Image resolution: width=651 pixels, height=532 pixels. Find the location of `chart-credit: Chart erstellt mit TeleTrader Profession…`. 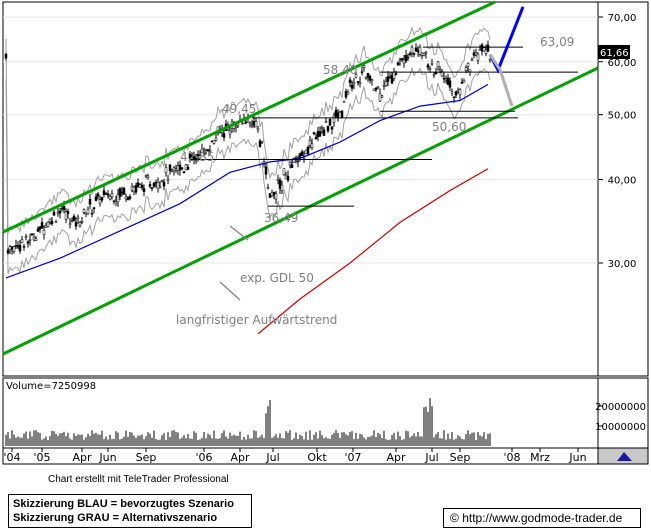

chart-credit: Chart erstellt mit TeleTrader Profession… is located at coordinates (138, 479).